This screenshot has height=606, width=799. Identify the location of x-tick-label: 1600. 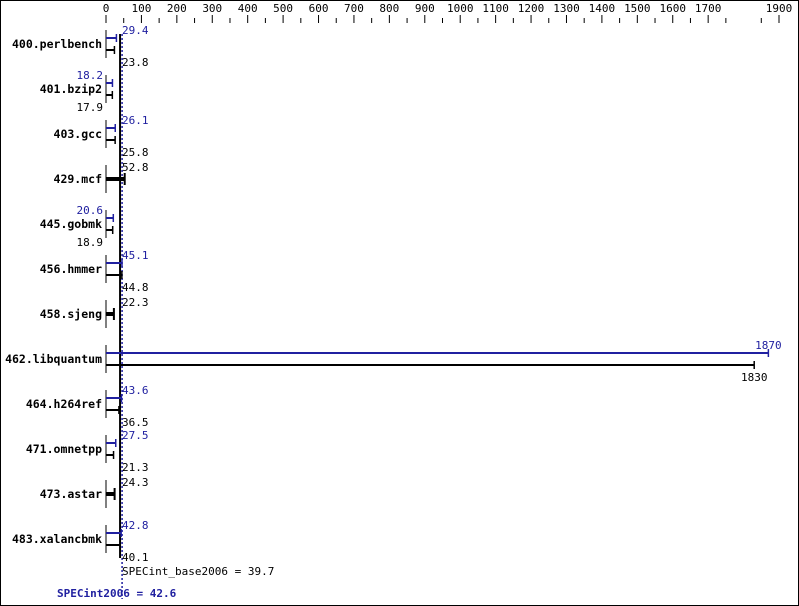
(672, 8).